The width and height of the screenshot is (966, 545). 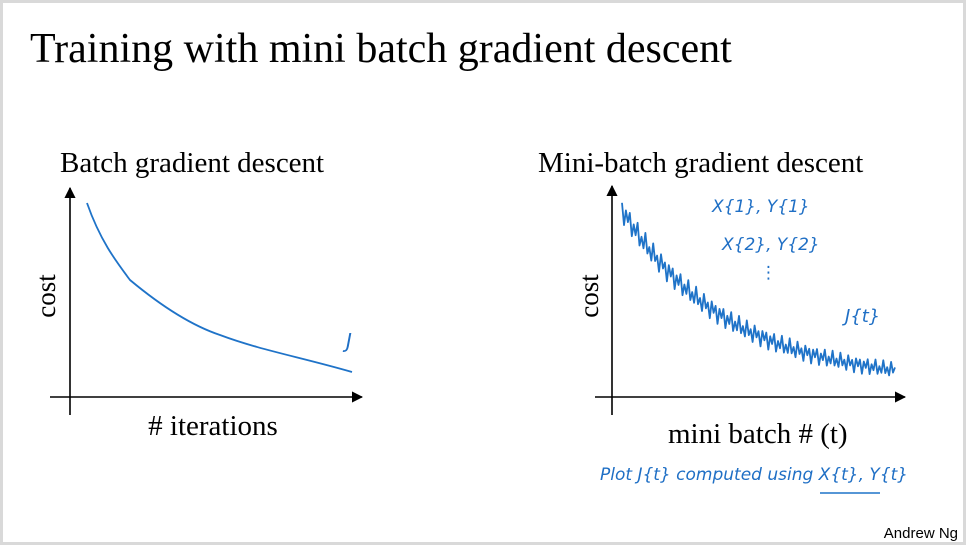 What do you see at coordinates (700, 163) in the screenshot?
I see `panel-title: Mini-batch gradient descent` at bounding box center [700, 163].